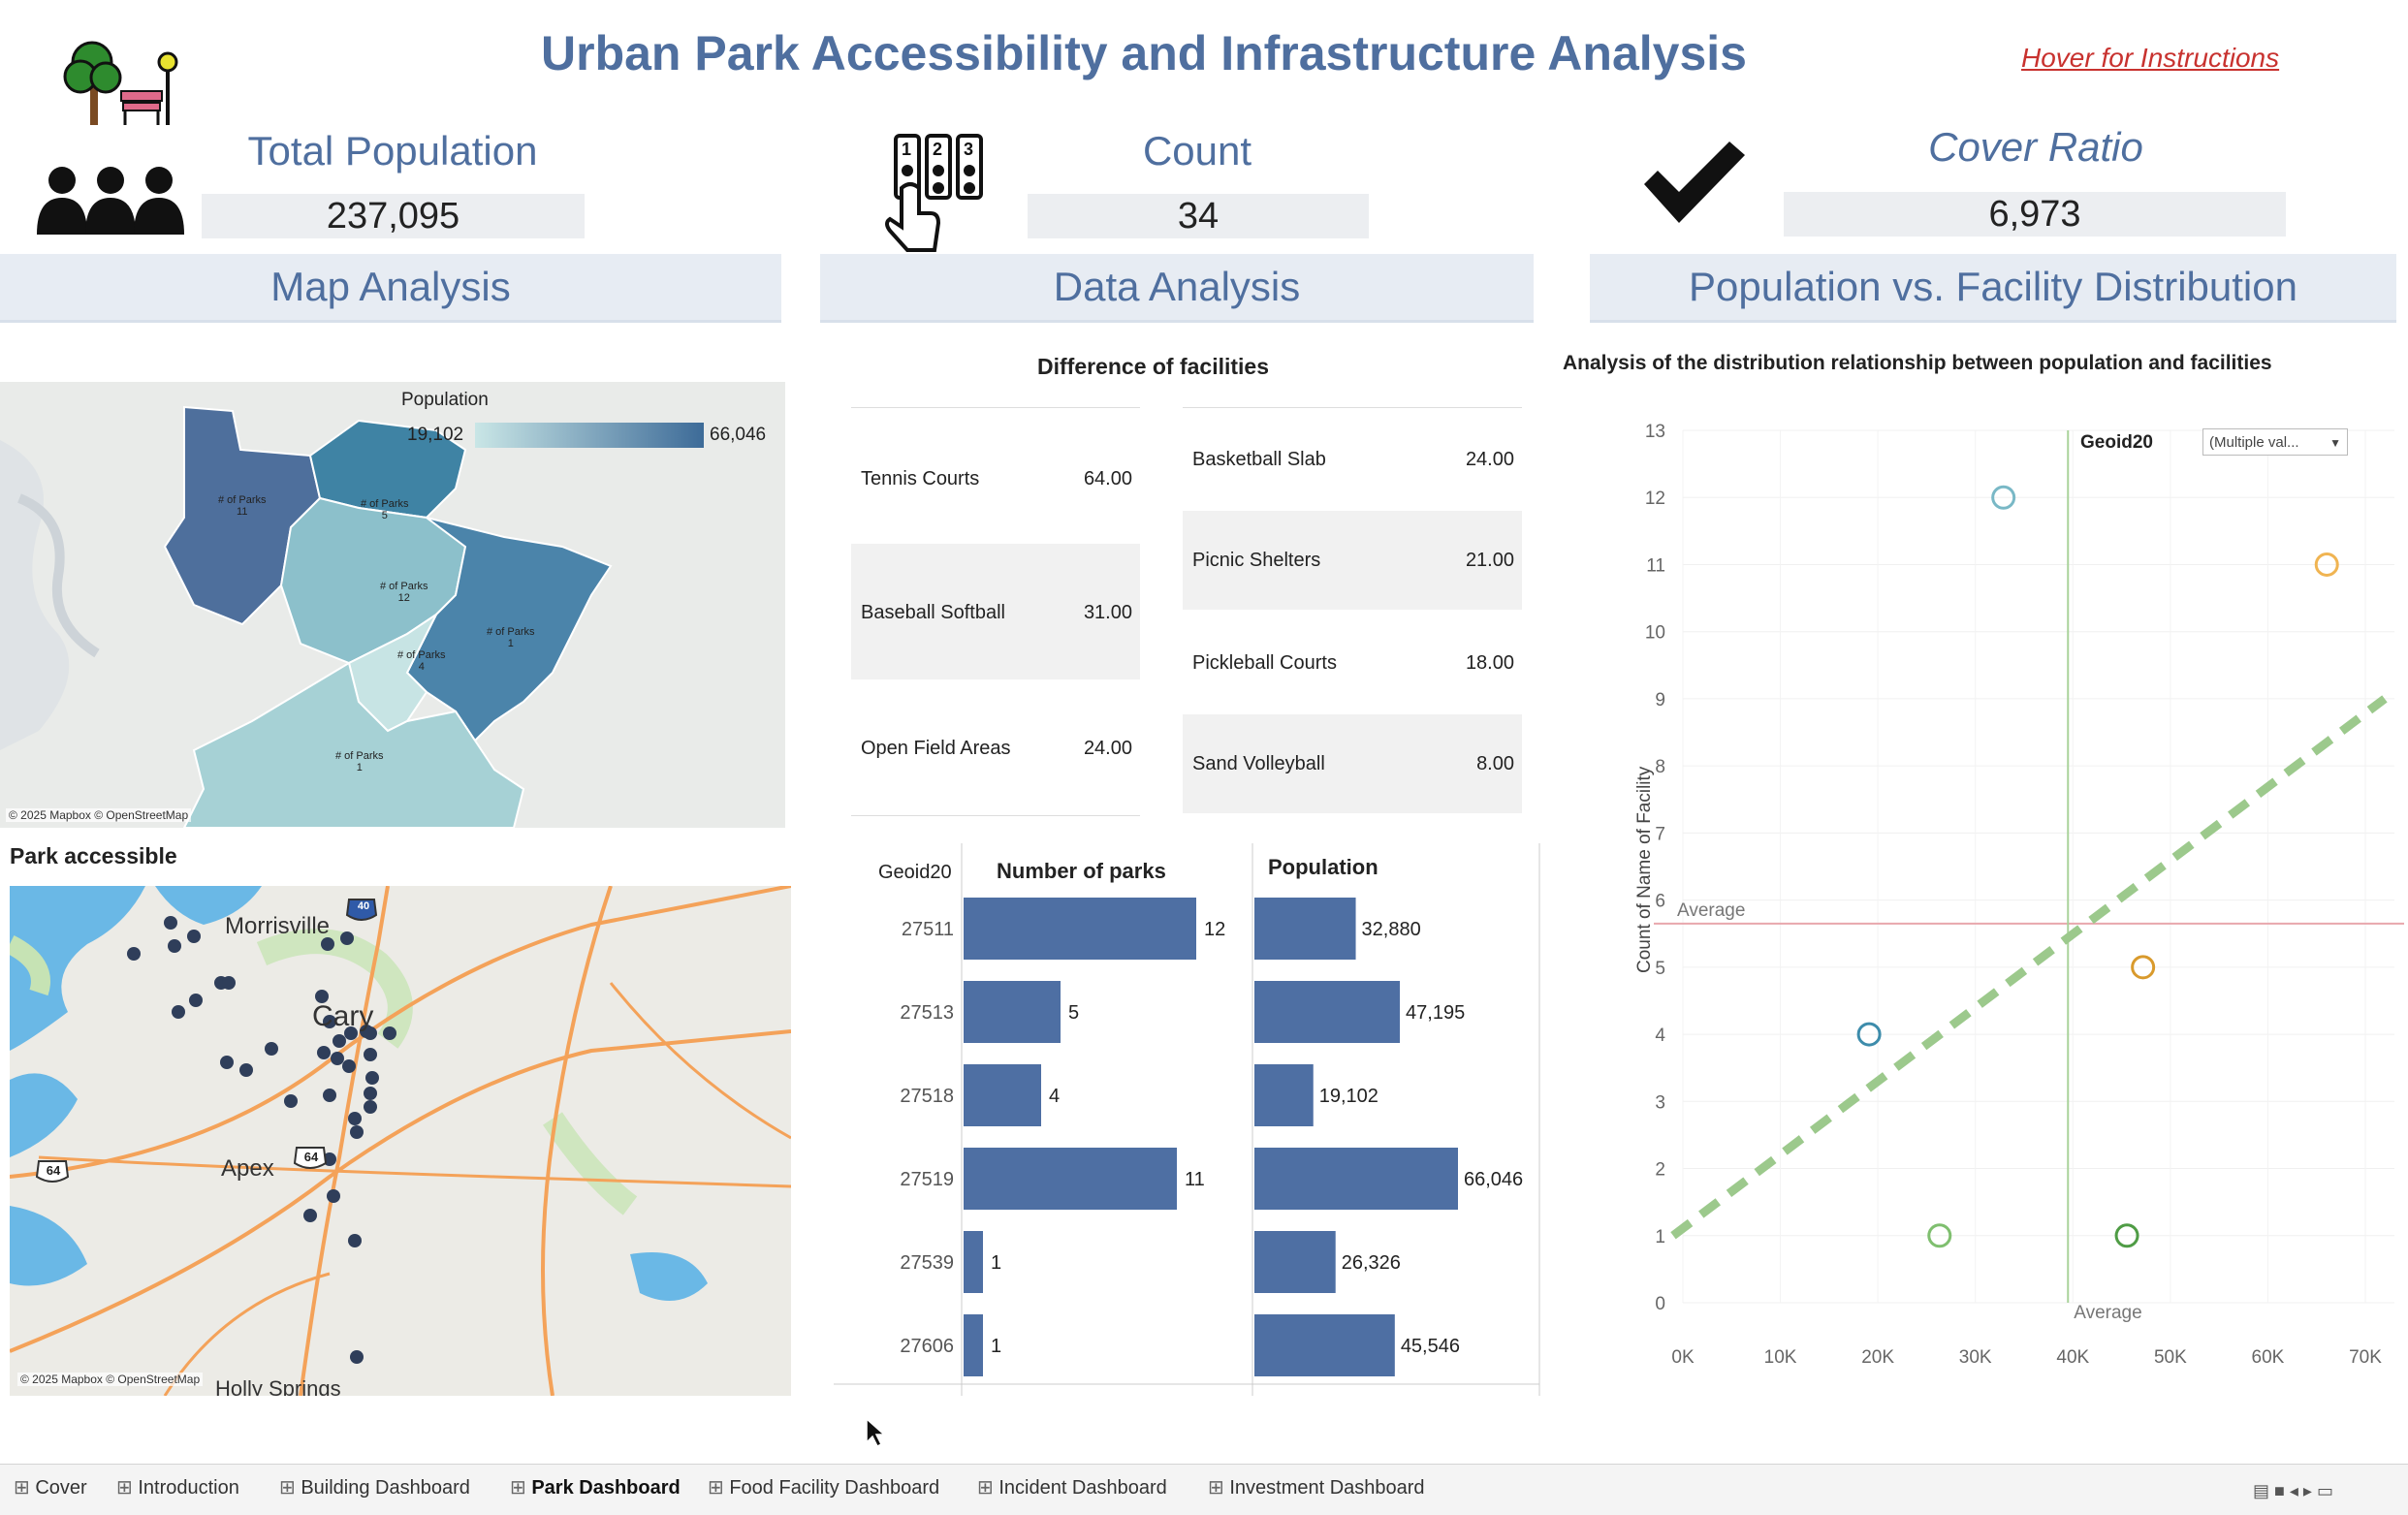 This screenshot has height=1515, width=2408. Describe the element at coordinates (2170, 1358) in the screenshot. I see `x-tick-label: 50K` at that location.